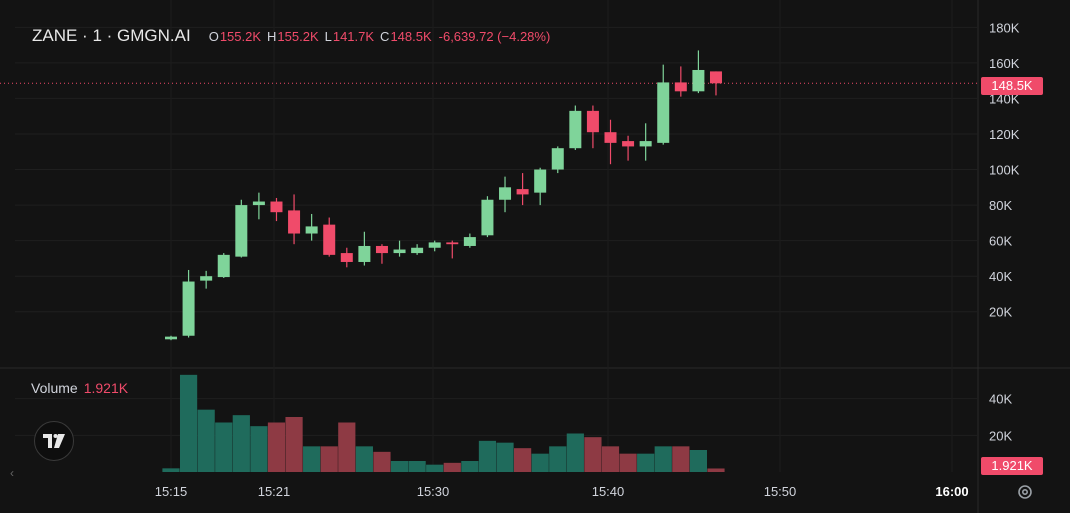 The height and width of the screenshot is (513, 1070). Describe the element at coordinates (411, 36) in the screenshot. I see `close-value: 148.5K` at that location.